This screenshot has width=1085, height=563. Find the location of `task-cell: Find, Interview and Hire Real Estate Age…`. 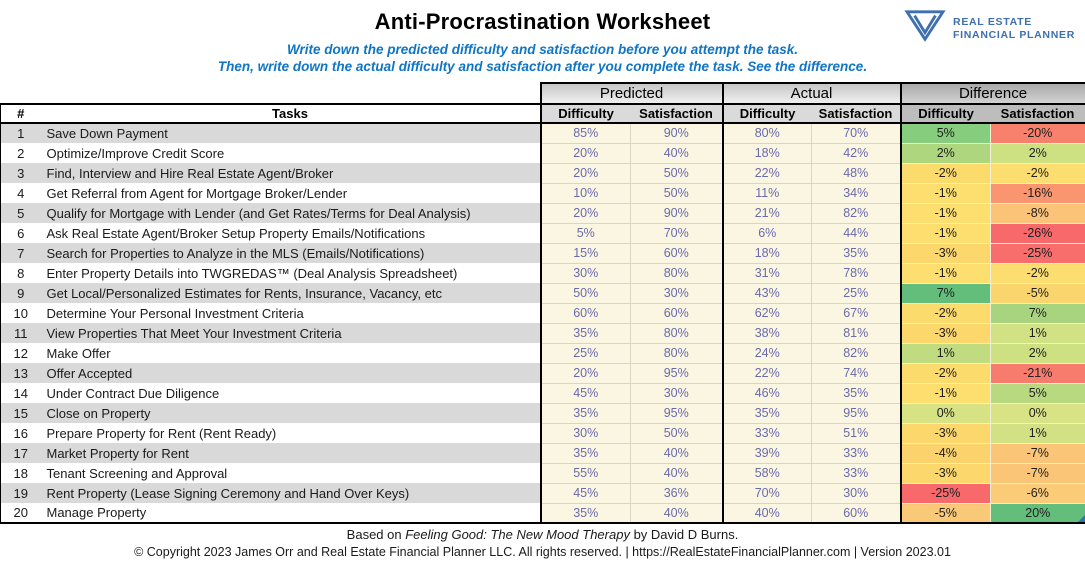

task-cell: Find, Interview and Hire Real Estate Age… is located at coordinates (290, 173).